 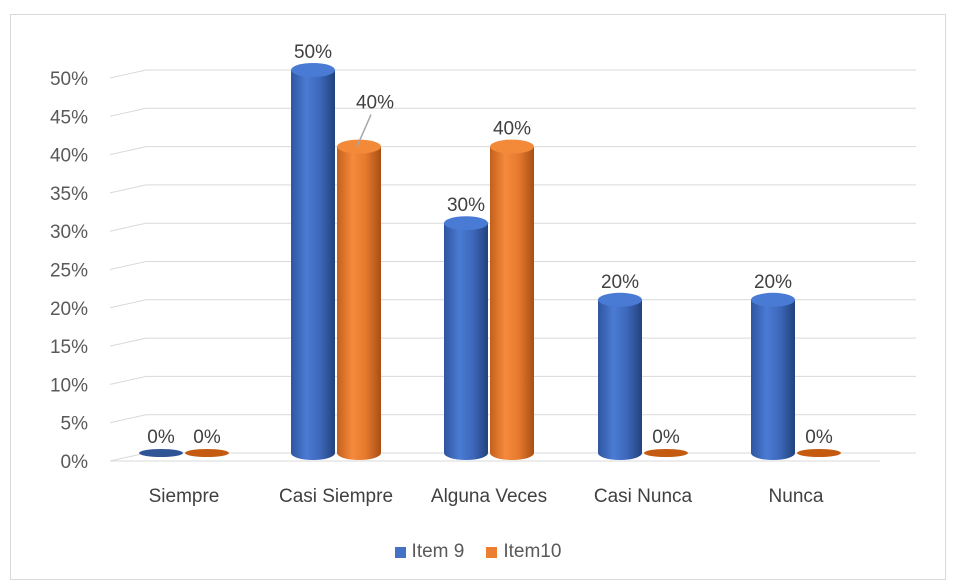 I want to click on y-tick-label: 45%, so click(x=69, y=117).